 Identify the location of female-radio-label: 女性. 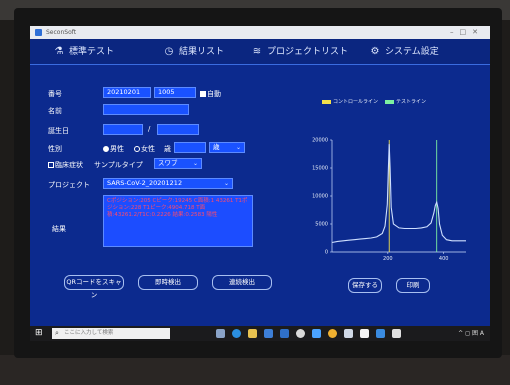
(148, 149).